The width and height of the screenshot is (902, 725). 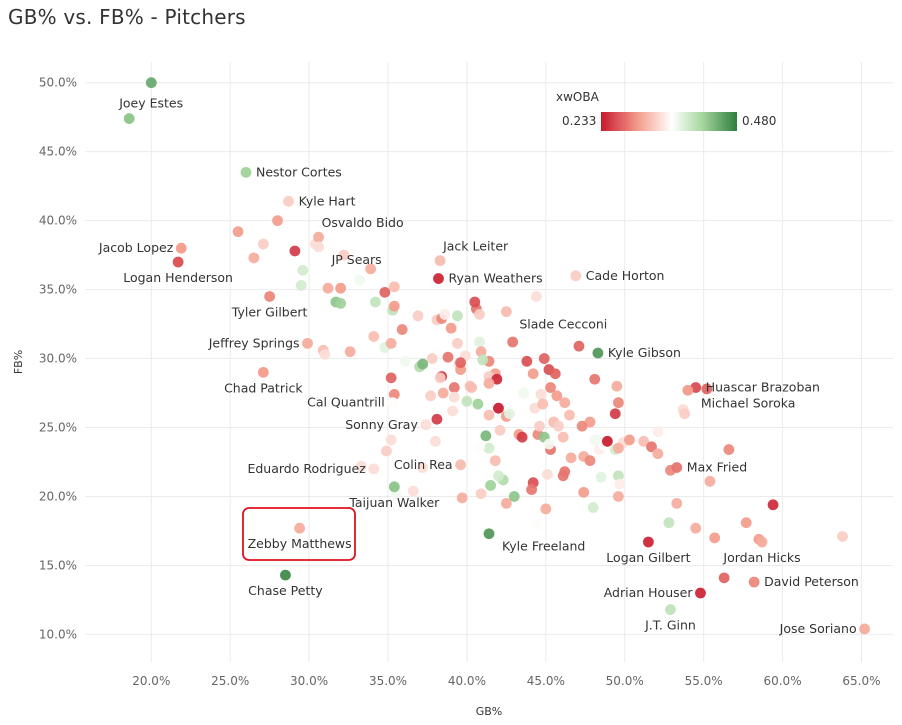 I want to click on data-point-cade-horton, so click(x=576, y=276).